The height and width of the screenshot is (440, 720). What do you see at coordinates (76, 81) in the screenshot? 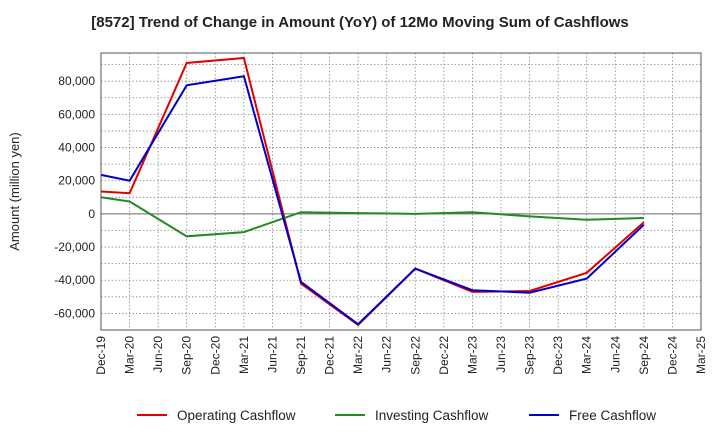
I see `y-tick-label: 80,000` at bounding box center [76, 81].